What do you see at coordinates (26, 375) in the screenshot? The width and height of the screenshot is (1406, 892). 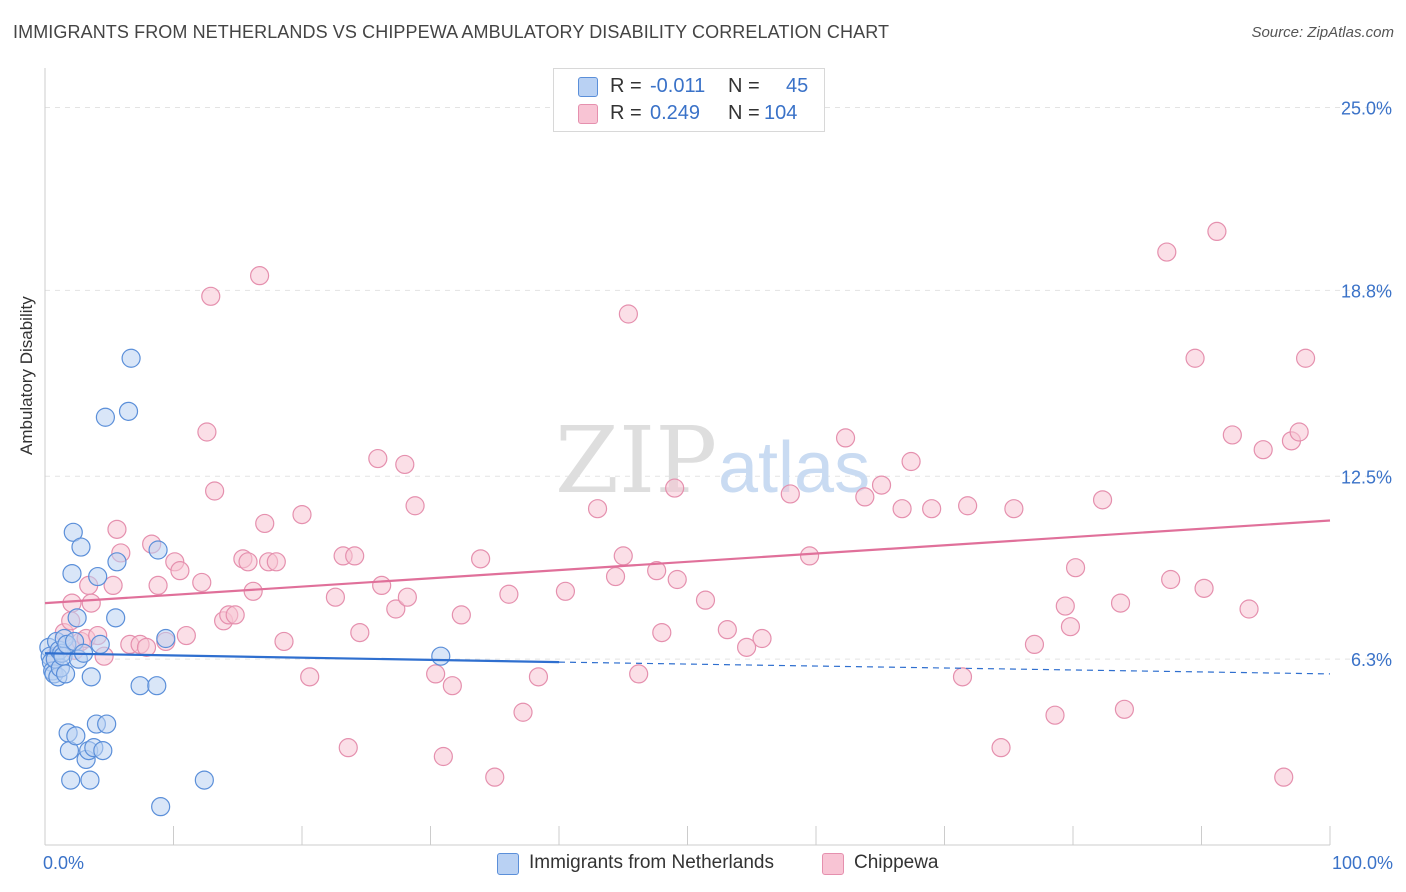 I see `y-axis-label: Ambulatory Disability` at bounding box center [26, 375].